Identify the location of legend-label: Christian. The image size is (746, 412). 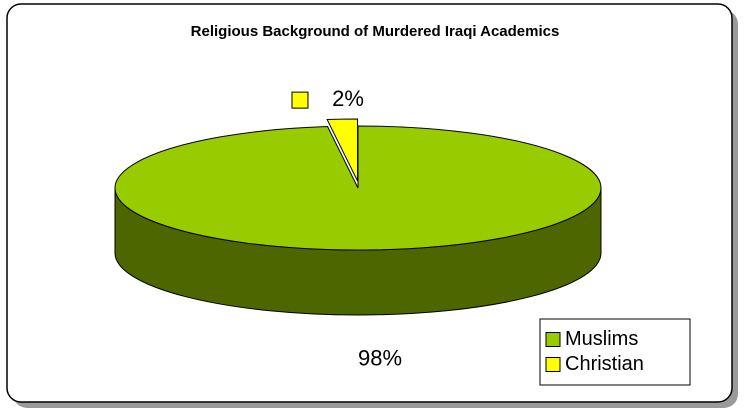
(604, 364).